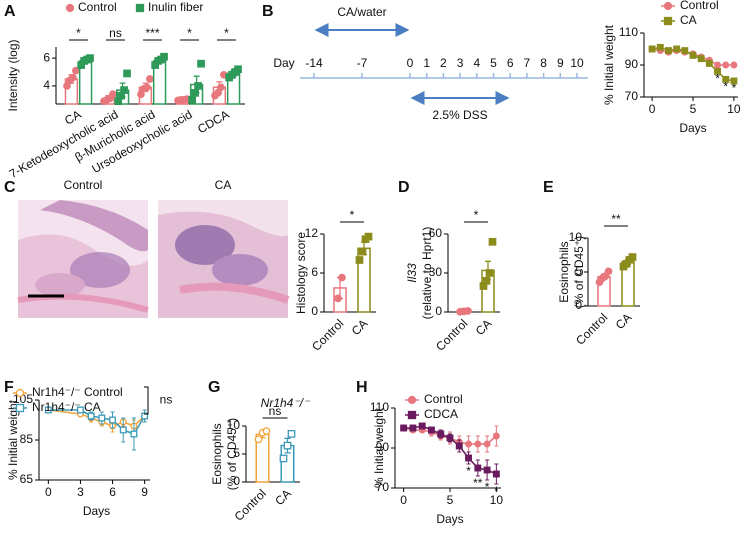  I want to click on legend-label: Control, so click(699, 6).